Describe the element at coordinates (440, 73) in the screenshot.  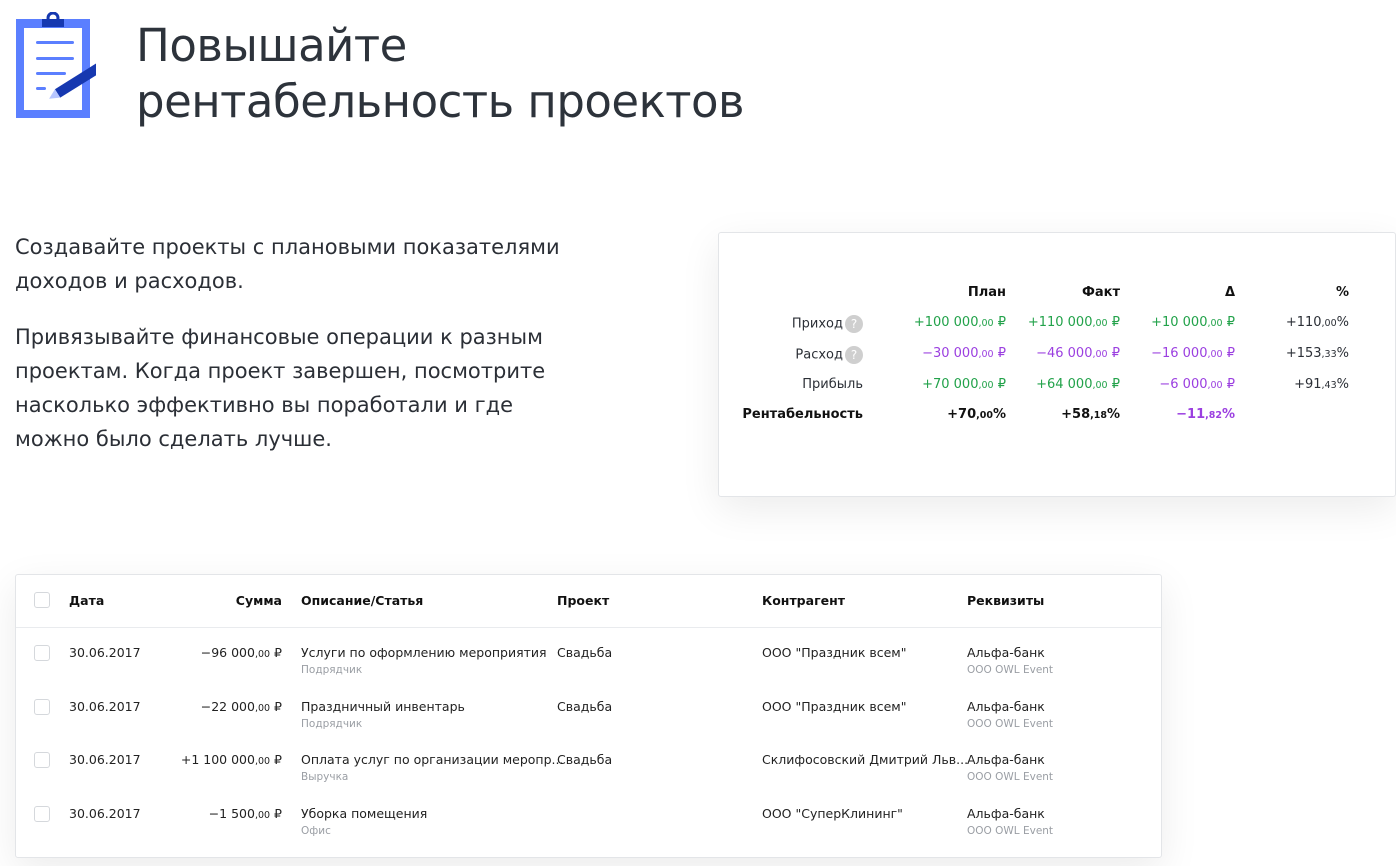
I see `page-title: Повышайте рентабельность проектов` at that location.